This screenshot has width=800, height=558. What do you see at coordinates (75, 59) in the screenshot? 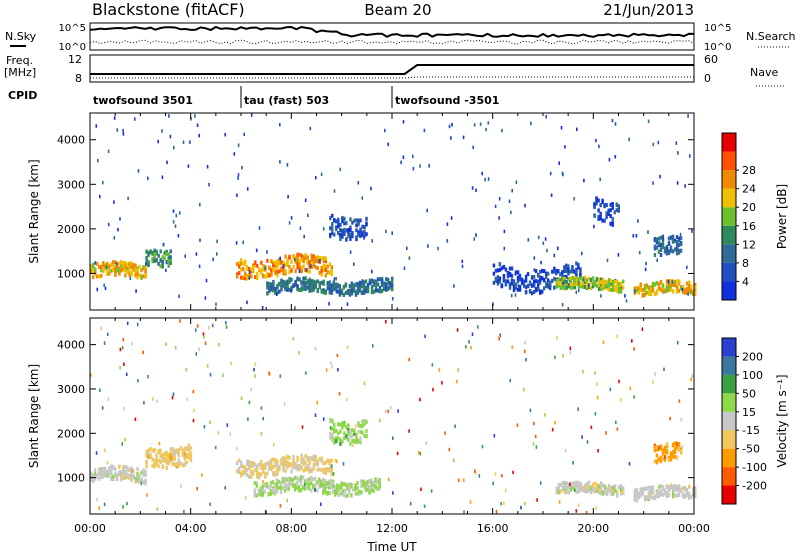
I see `freq-tick-left-top: 12` at bounding box center [75, 59].